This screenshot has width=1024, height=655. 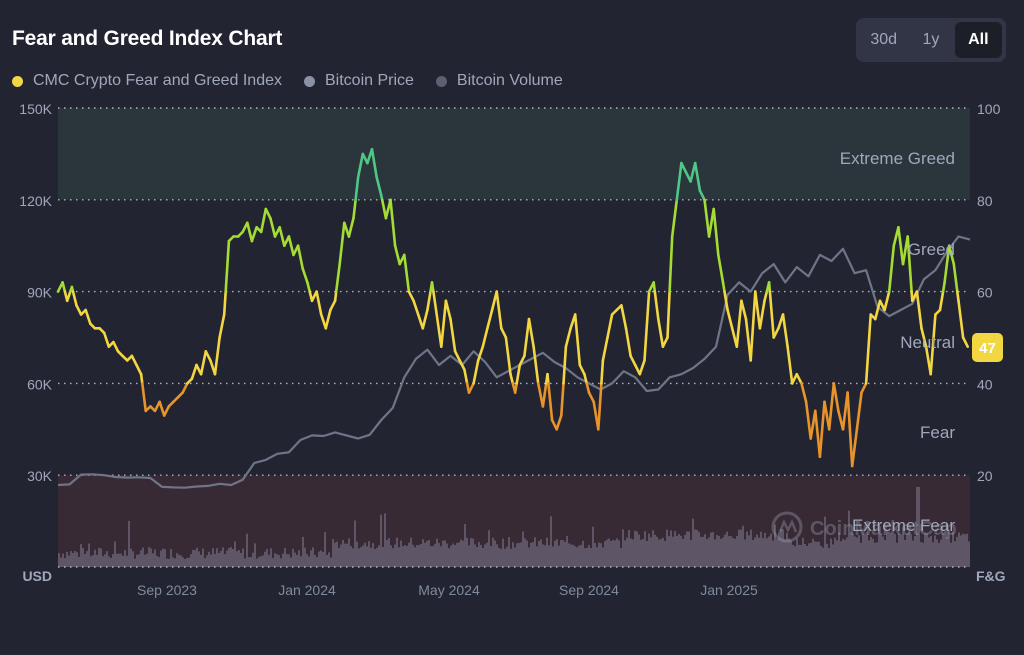 What do you see at coordinates (589, 590) in the screenshot?
I see `x-axis-tick-label: Sep 2024` at bounding box center [589, 590].